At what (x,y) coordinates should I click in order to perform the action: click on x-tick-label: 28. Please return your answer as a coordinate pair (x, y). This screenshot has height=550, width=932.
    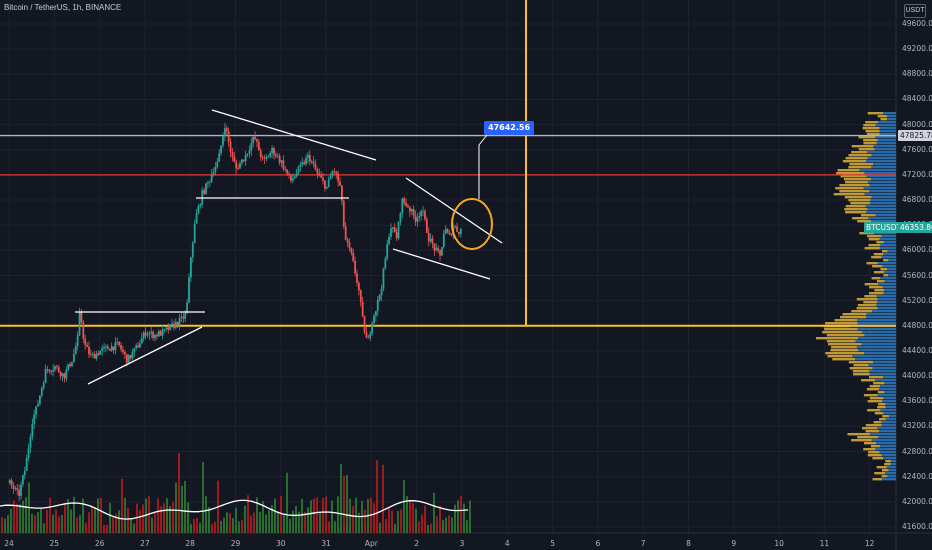
    Looking at the image, I should click on (190, 543).